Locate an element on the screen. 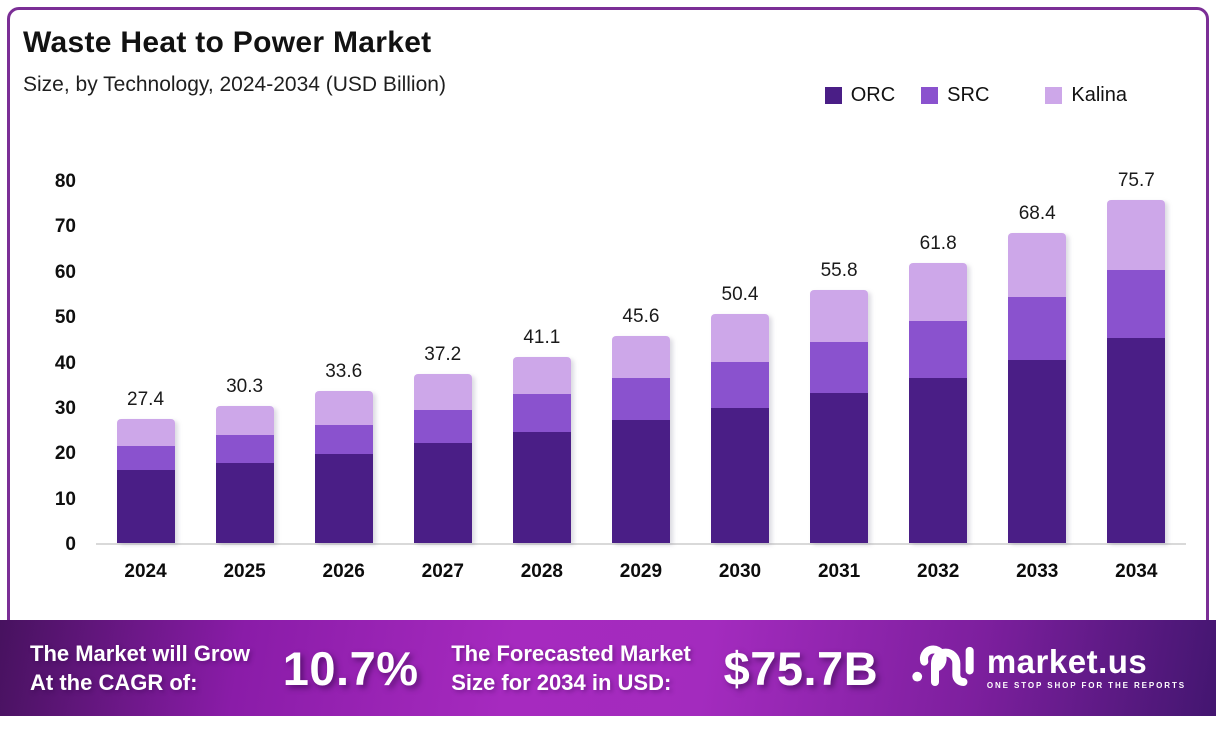 Image resolution: width=1216 pixels, height=731 pixels. bar-value-label: 55.8 is located at coordinates (839, 270).